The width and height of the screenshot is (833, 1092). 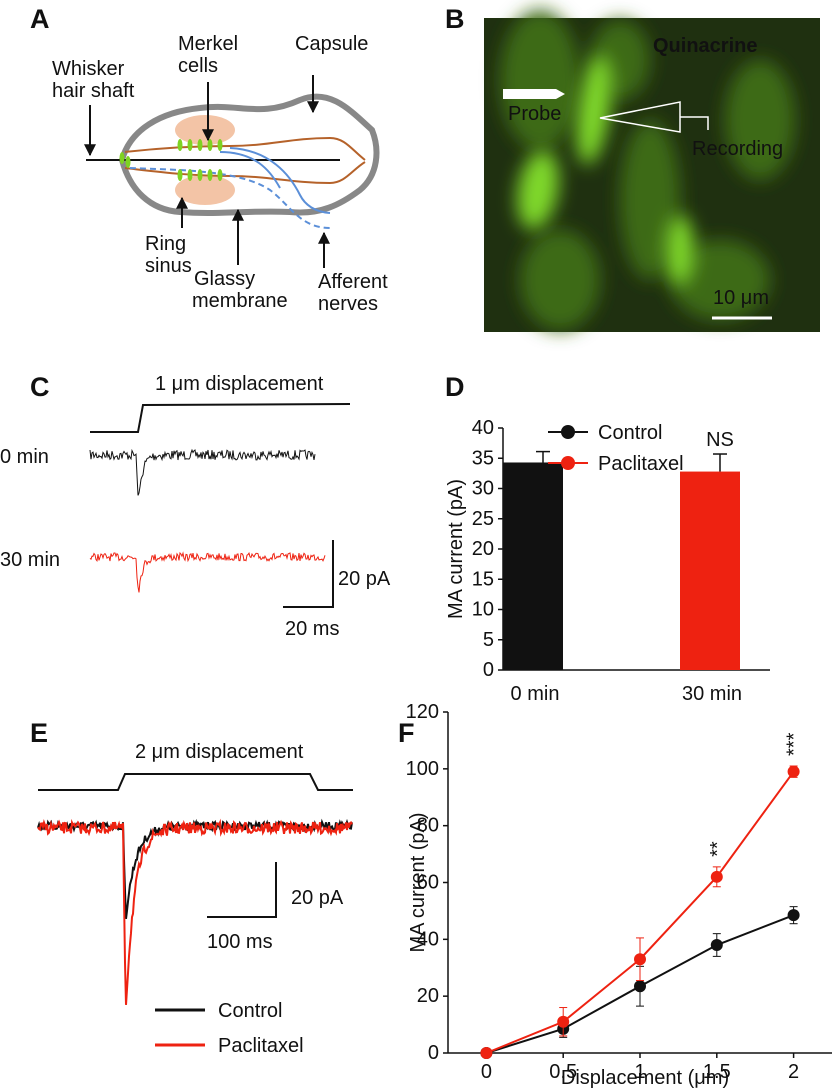 I want to click on series-line, so click(x=640, y=912).